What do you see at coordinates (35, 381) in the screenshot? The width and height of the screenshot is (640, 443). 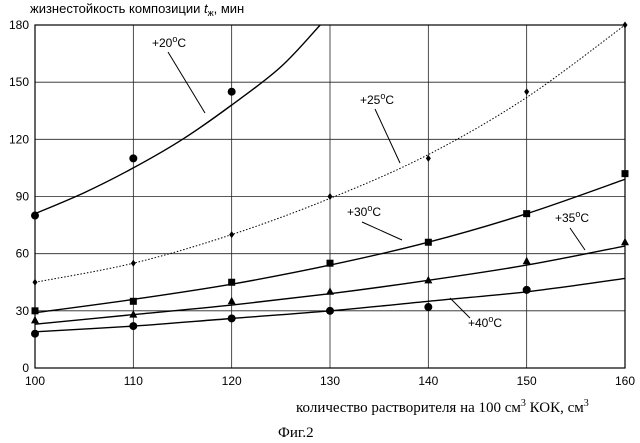 I see `x-tick-label: 100` at bounding box center [35, 381].